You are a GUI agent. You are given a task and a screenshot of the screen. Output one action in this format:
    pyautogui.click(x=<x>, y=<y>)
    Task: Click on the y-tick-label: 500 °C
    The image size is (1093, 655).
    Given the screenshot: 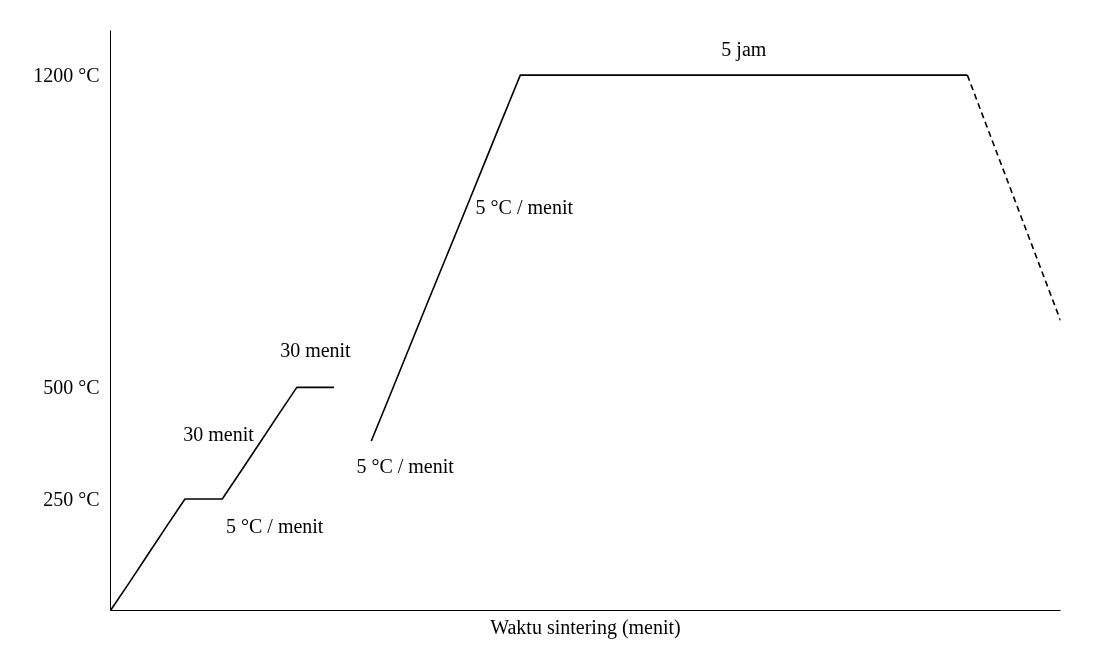 What is the action you would take?
    pyautogui.click(x=71, y=387)
    